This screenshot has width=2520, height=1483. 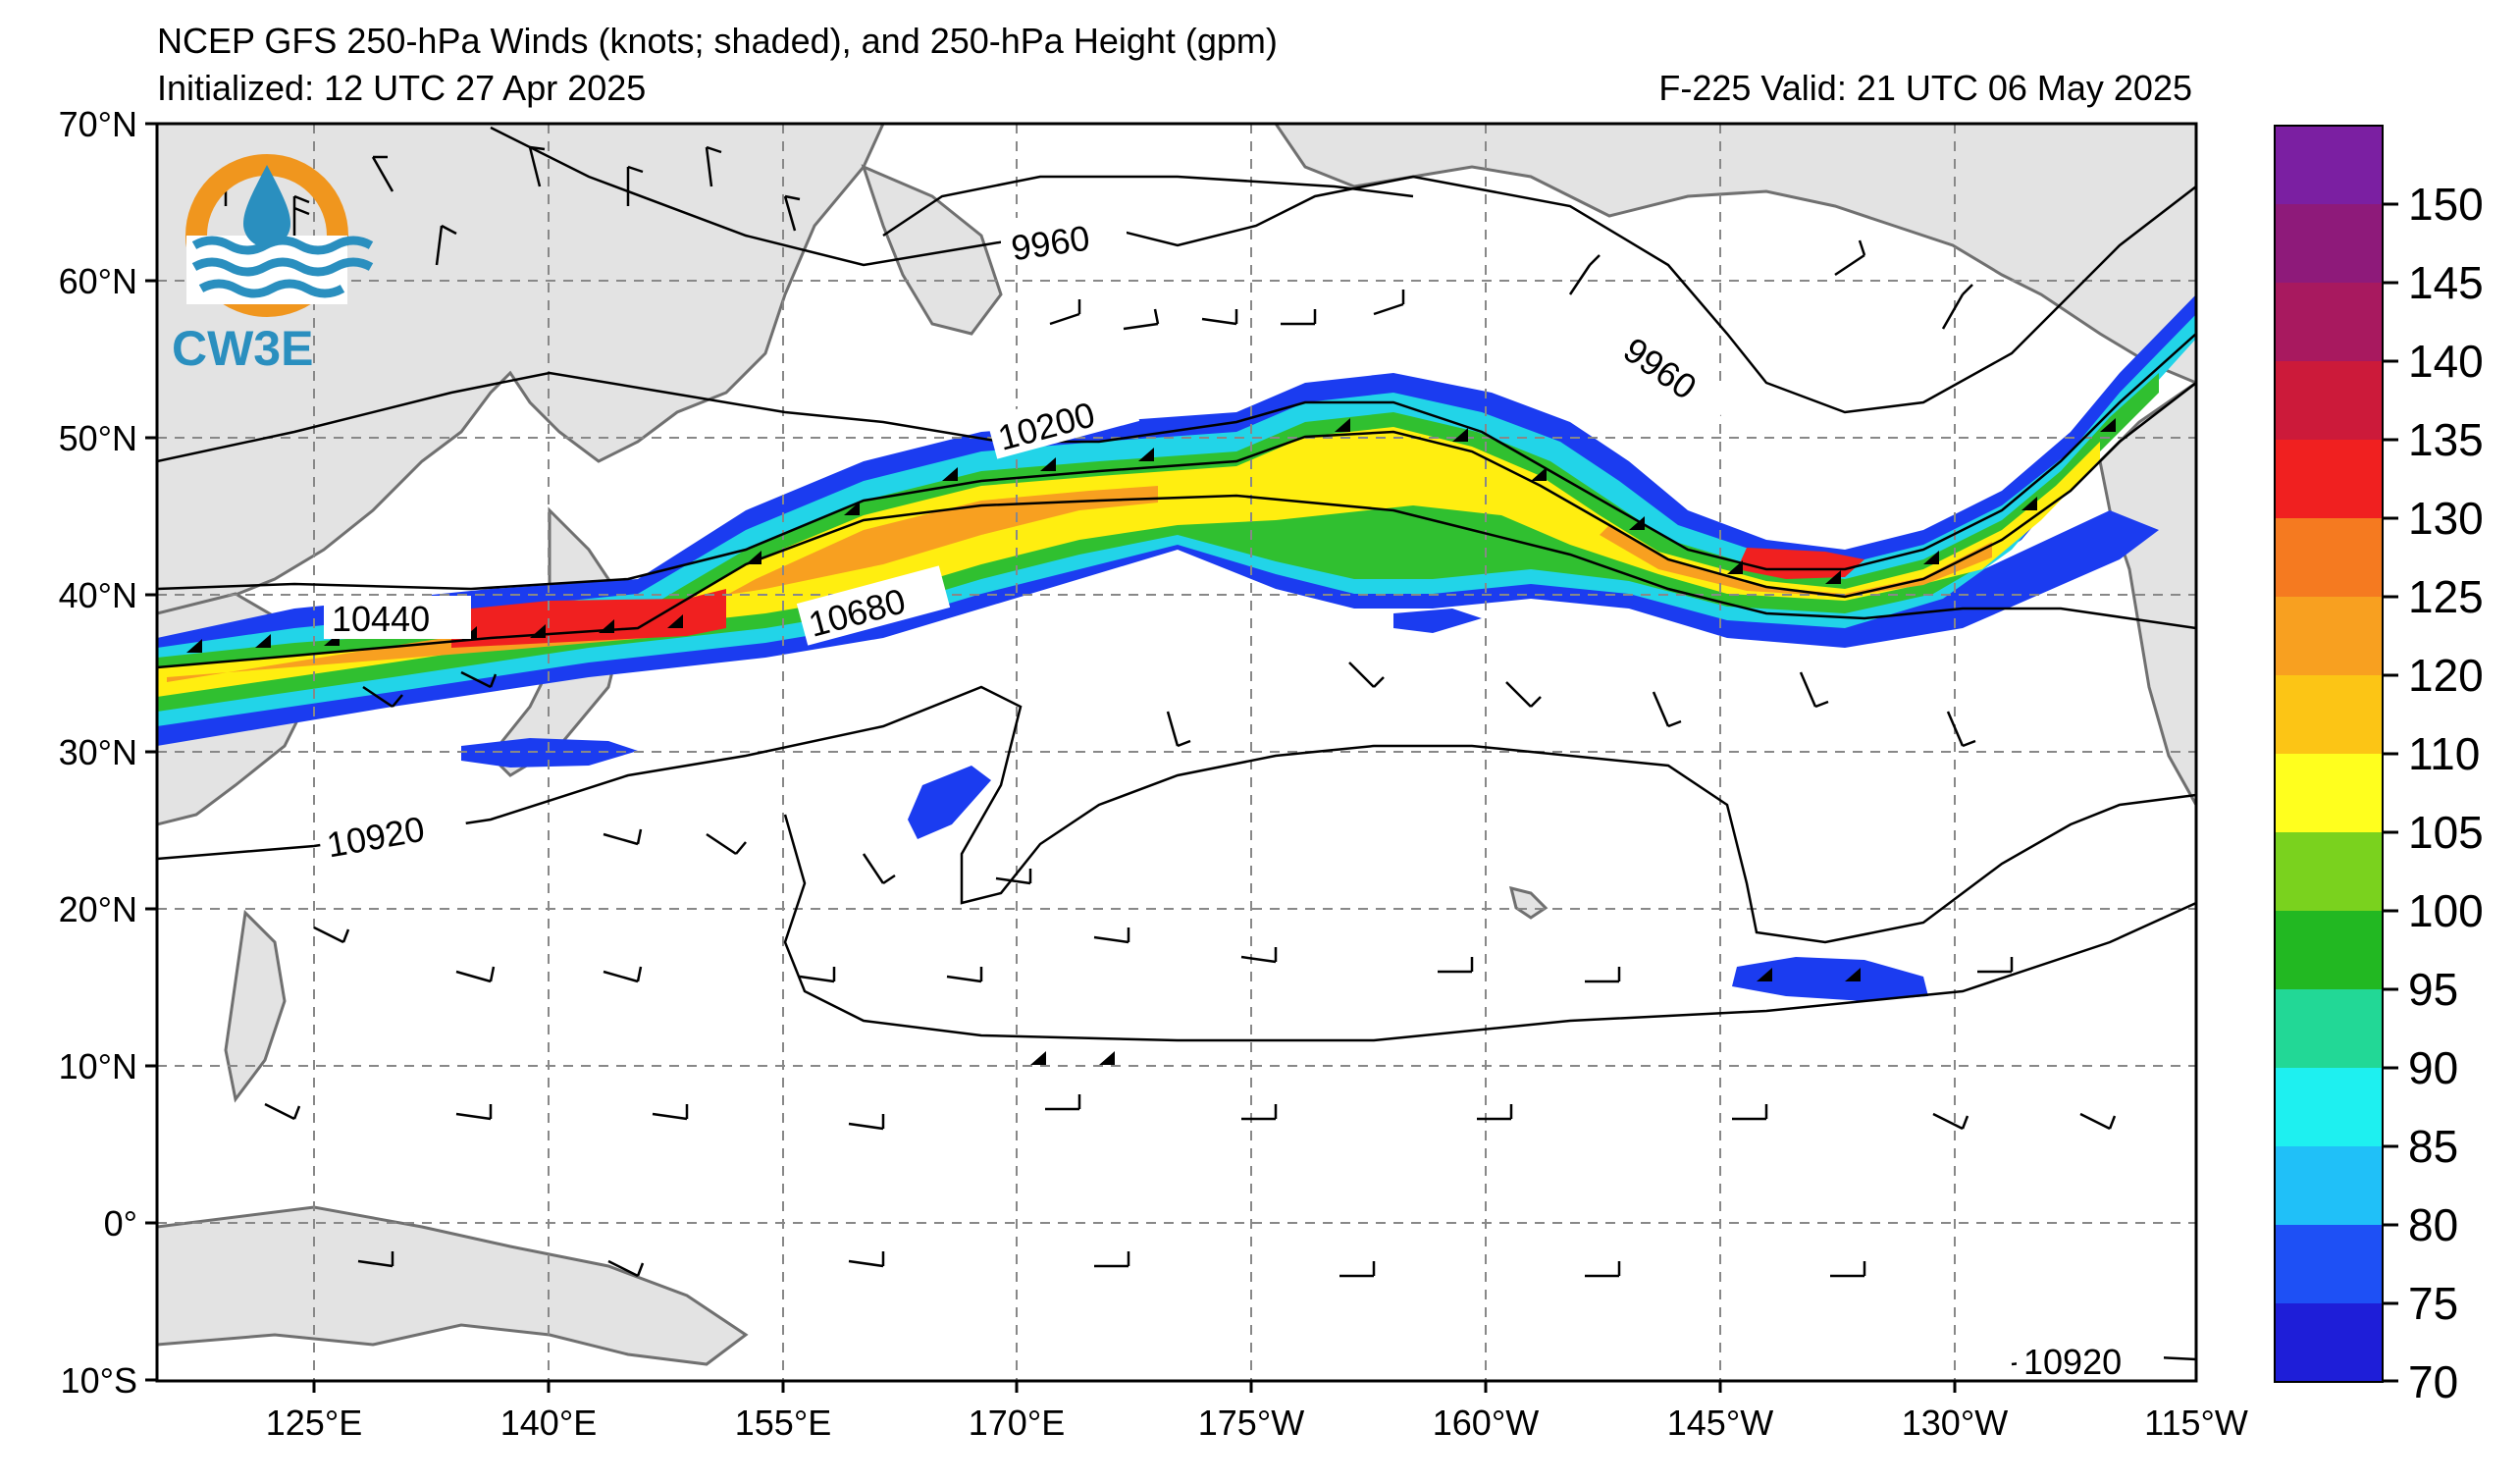 I want to click on colorbar-tick-label: 100, so click(x=2446, y=911).